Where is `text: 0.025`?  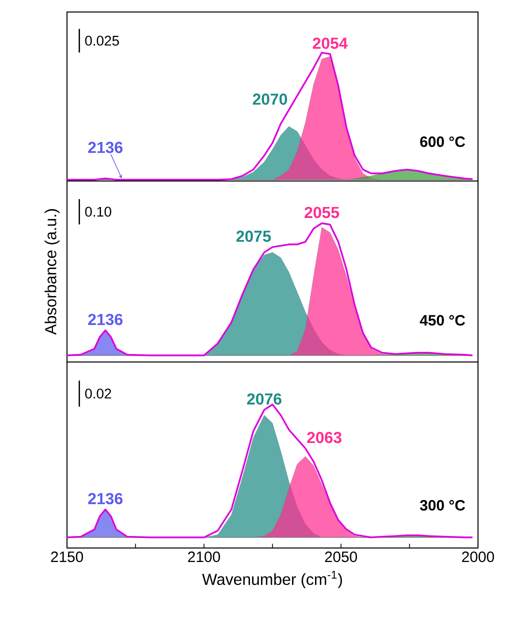 text: 0.025 is located at coordinates (102, 41).